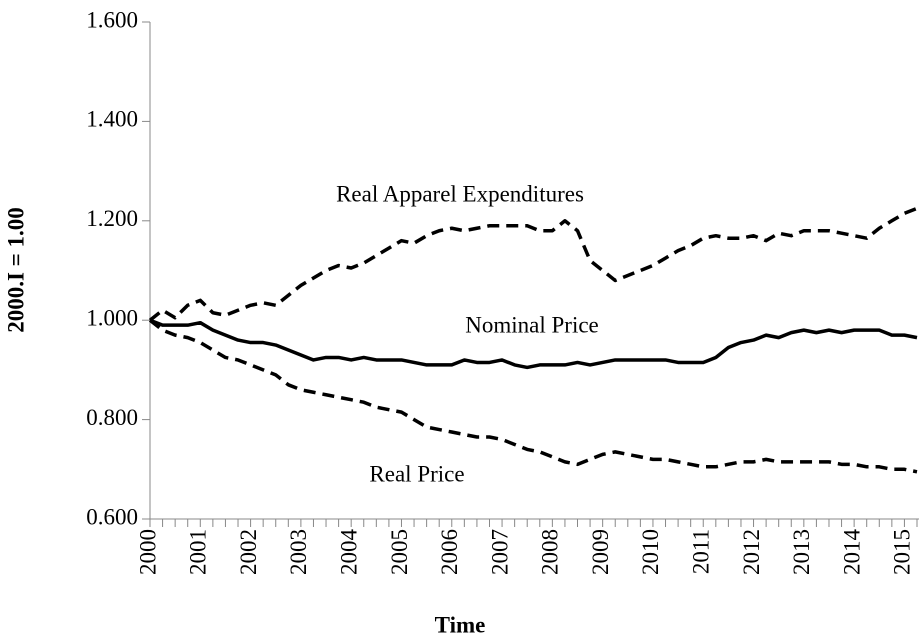  What do you see at coordinates (449, 552) in the screenshot?
I see `x-tick-label: 2006` at bounding box center [449, 552].